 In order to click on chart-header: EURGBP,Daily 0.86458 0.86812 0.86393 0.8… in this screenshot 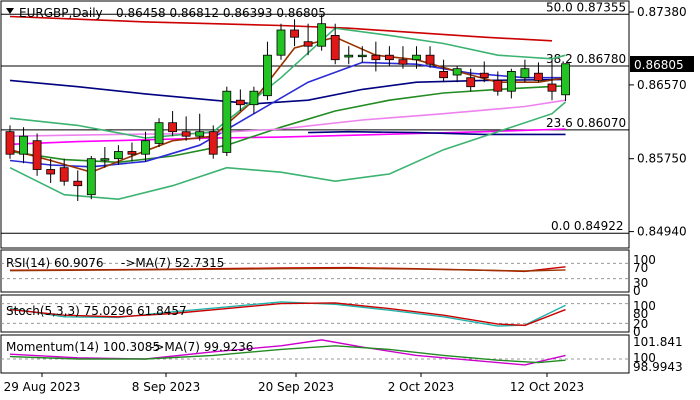, I will do `click(166, 13)`.